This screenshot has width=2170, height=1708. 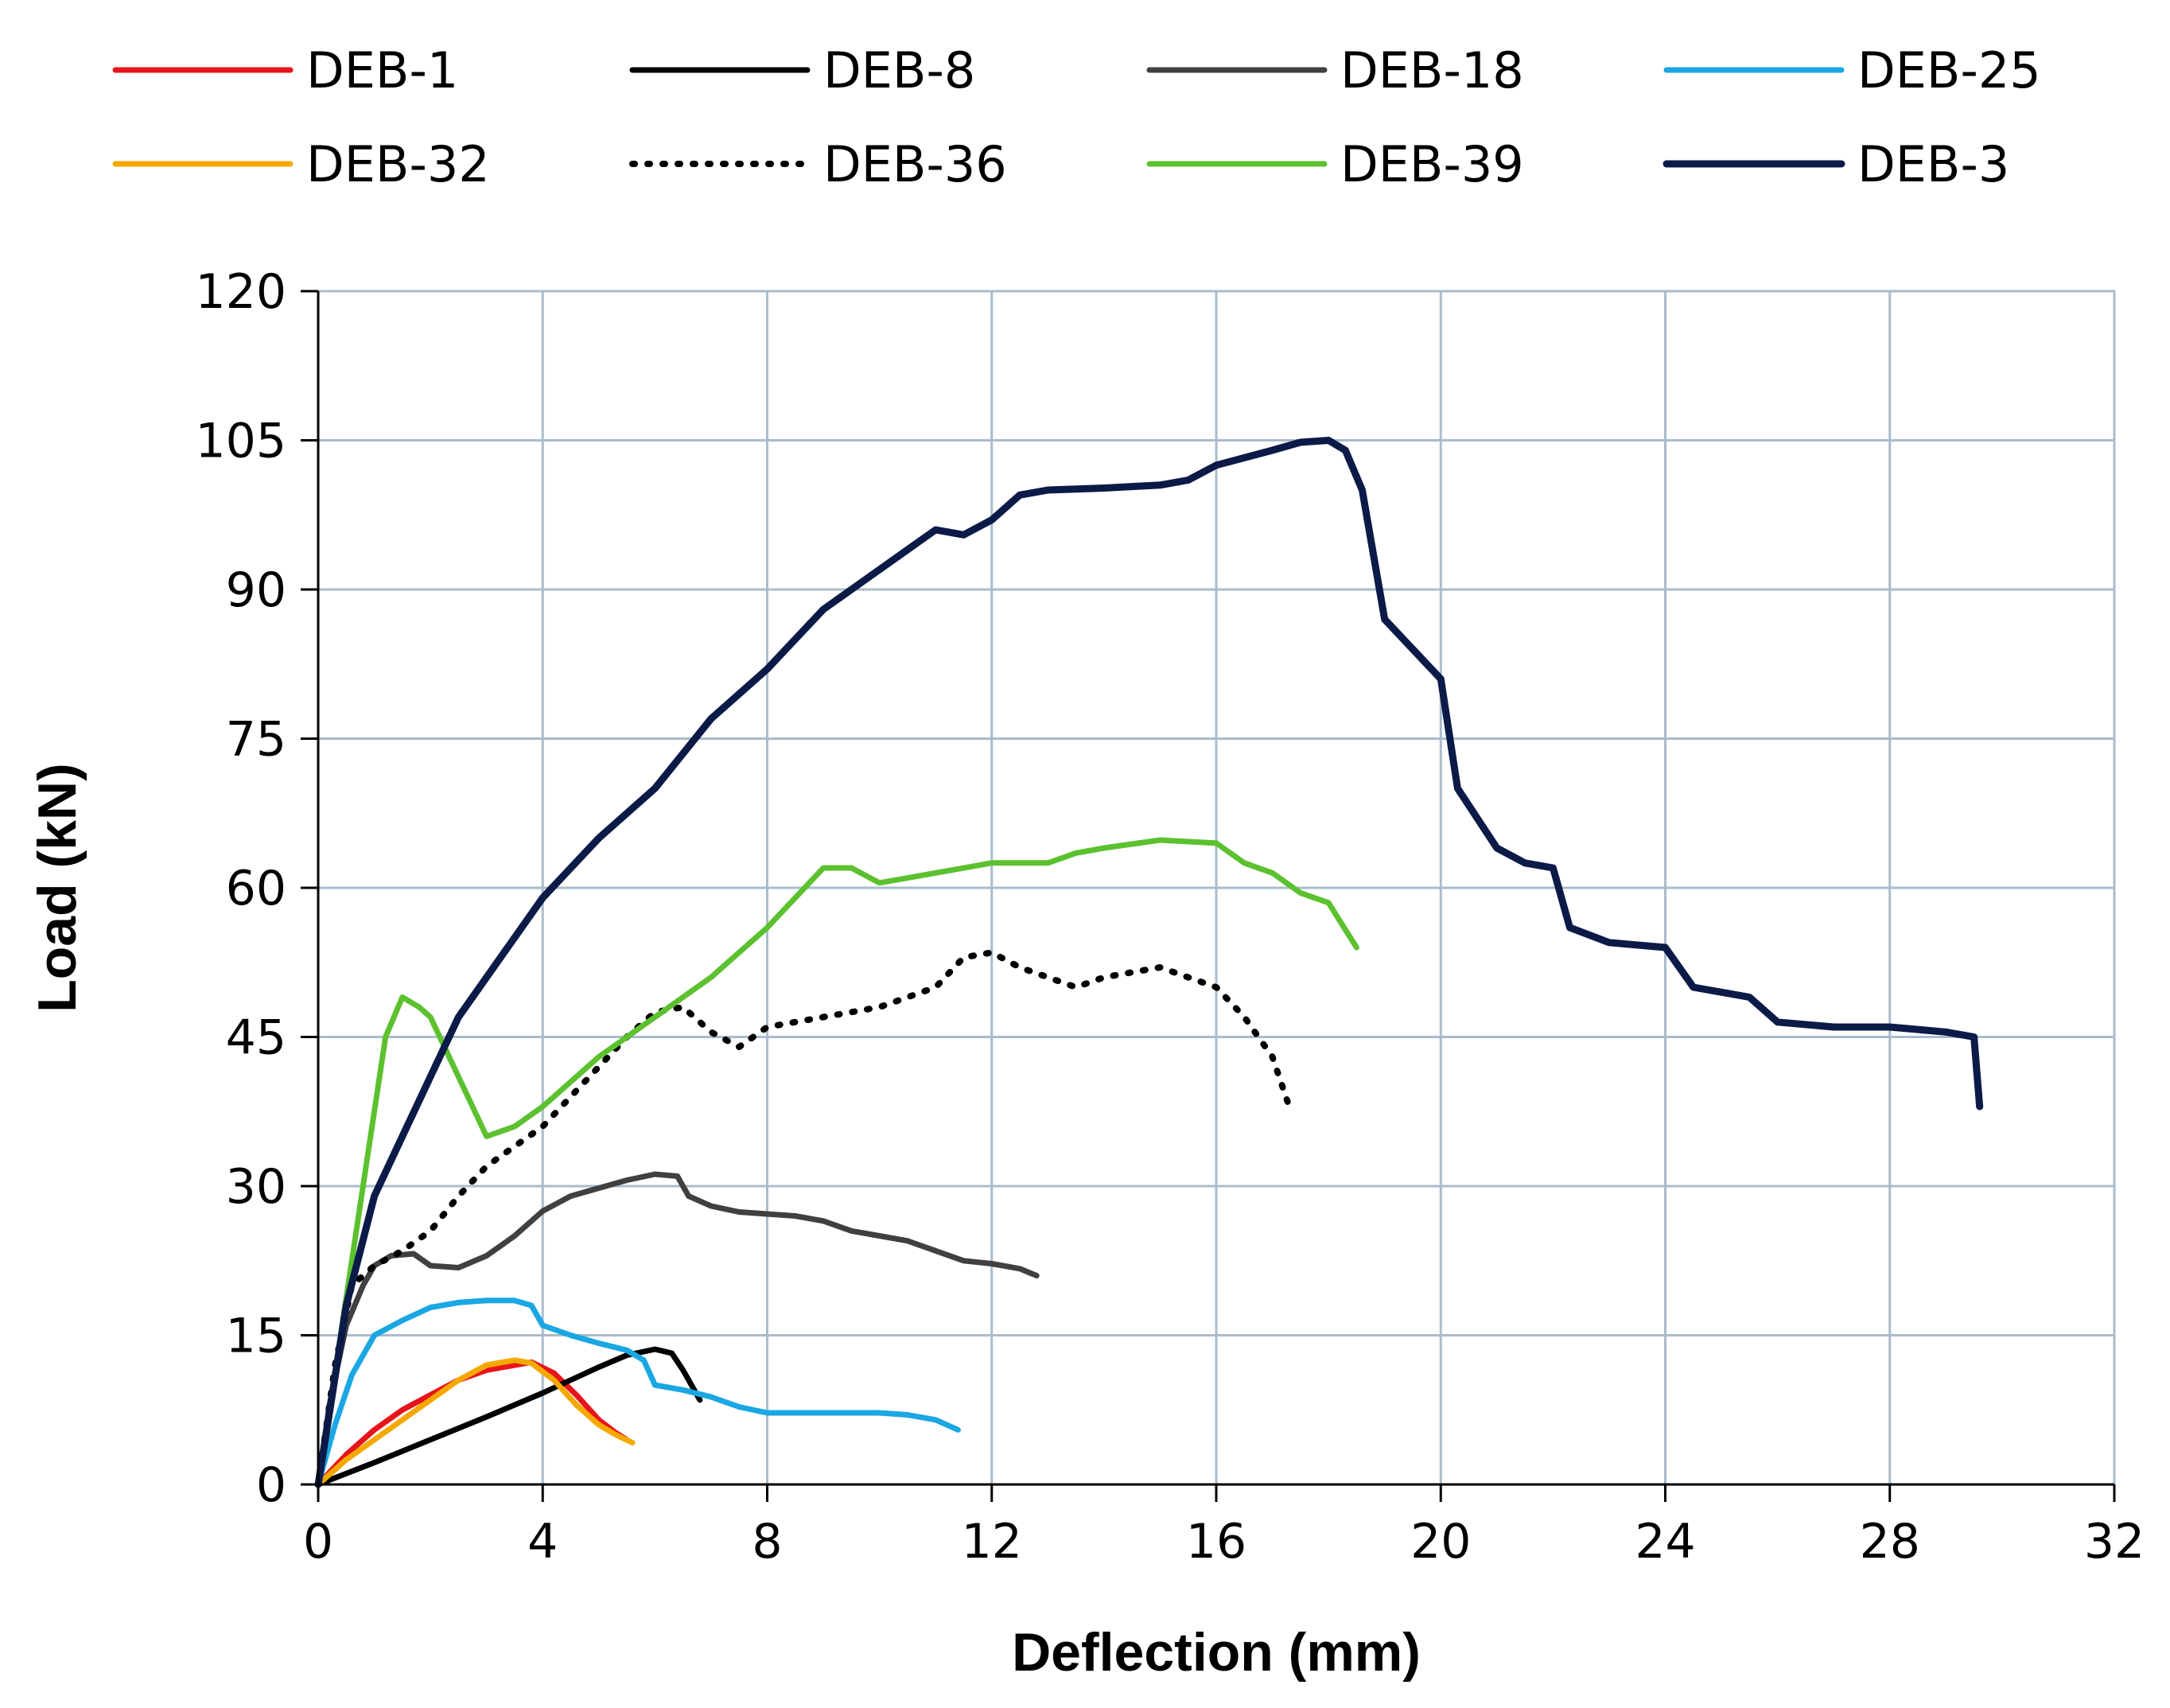 I want to click on x-tick-label: 28, so click(x=1890, y=1542).